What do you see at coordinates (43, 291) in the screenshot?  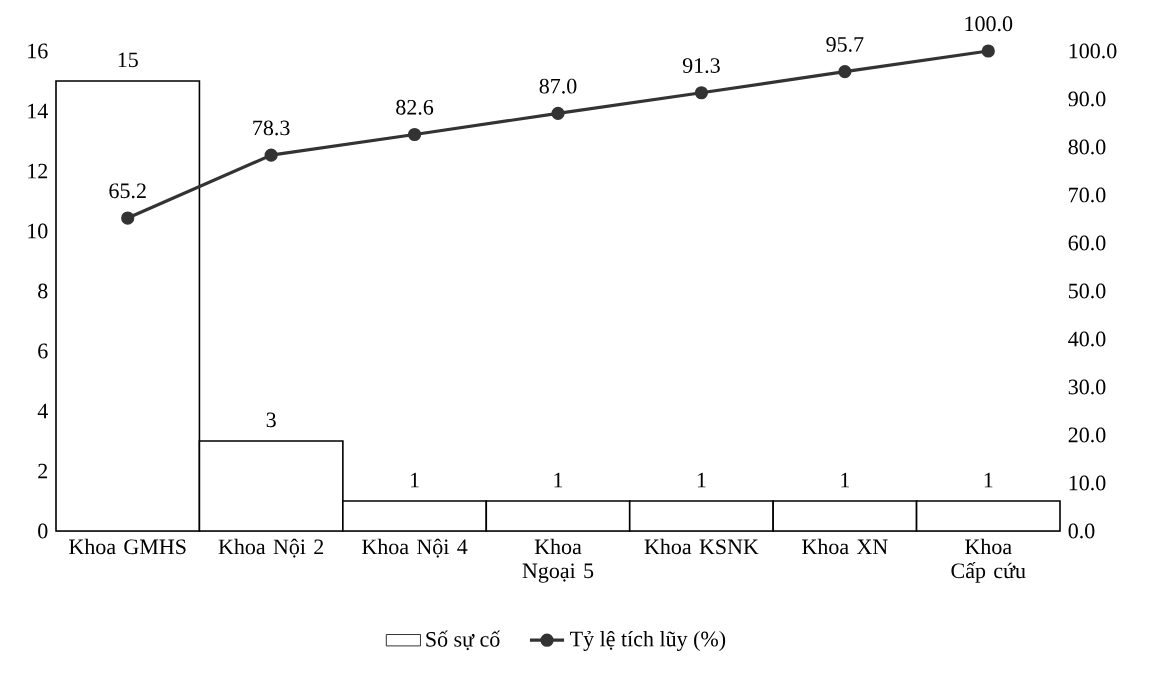 I see `y-tick-label: 8` at bounding box center [43, 291].